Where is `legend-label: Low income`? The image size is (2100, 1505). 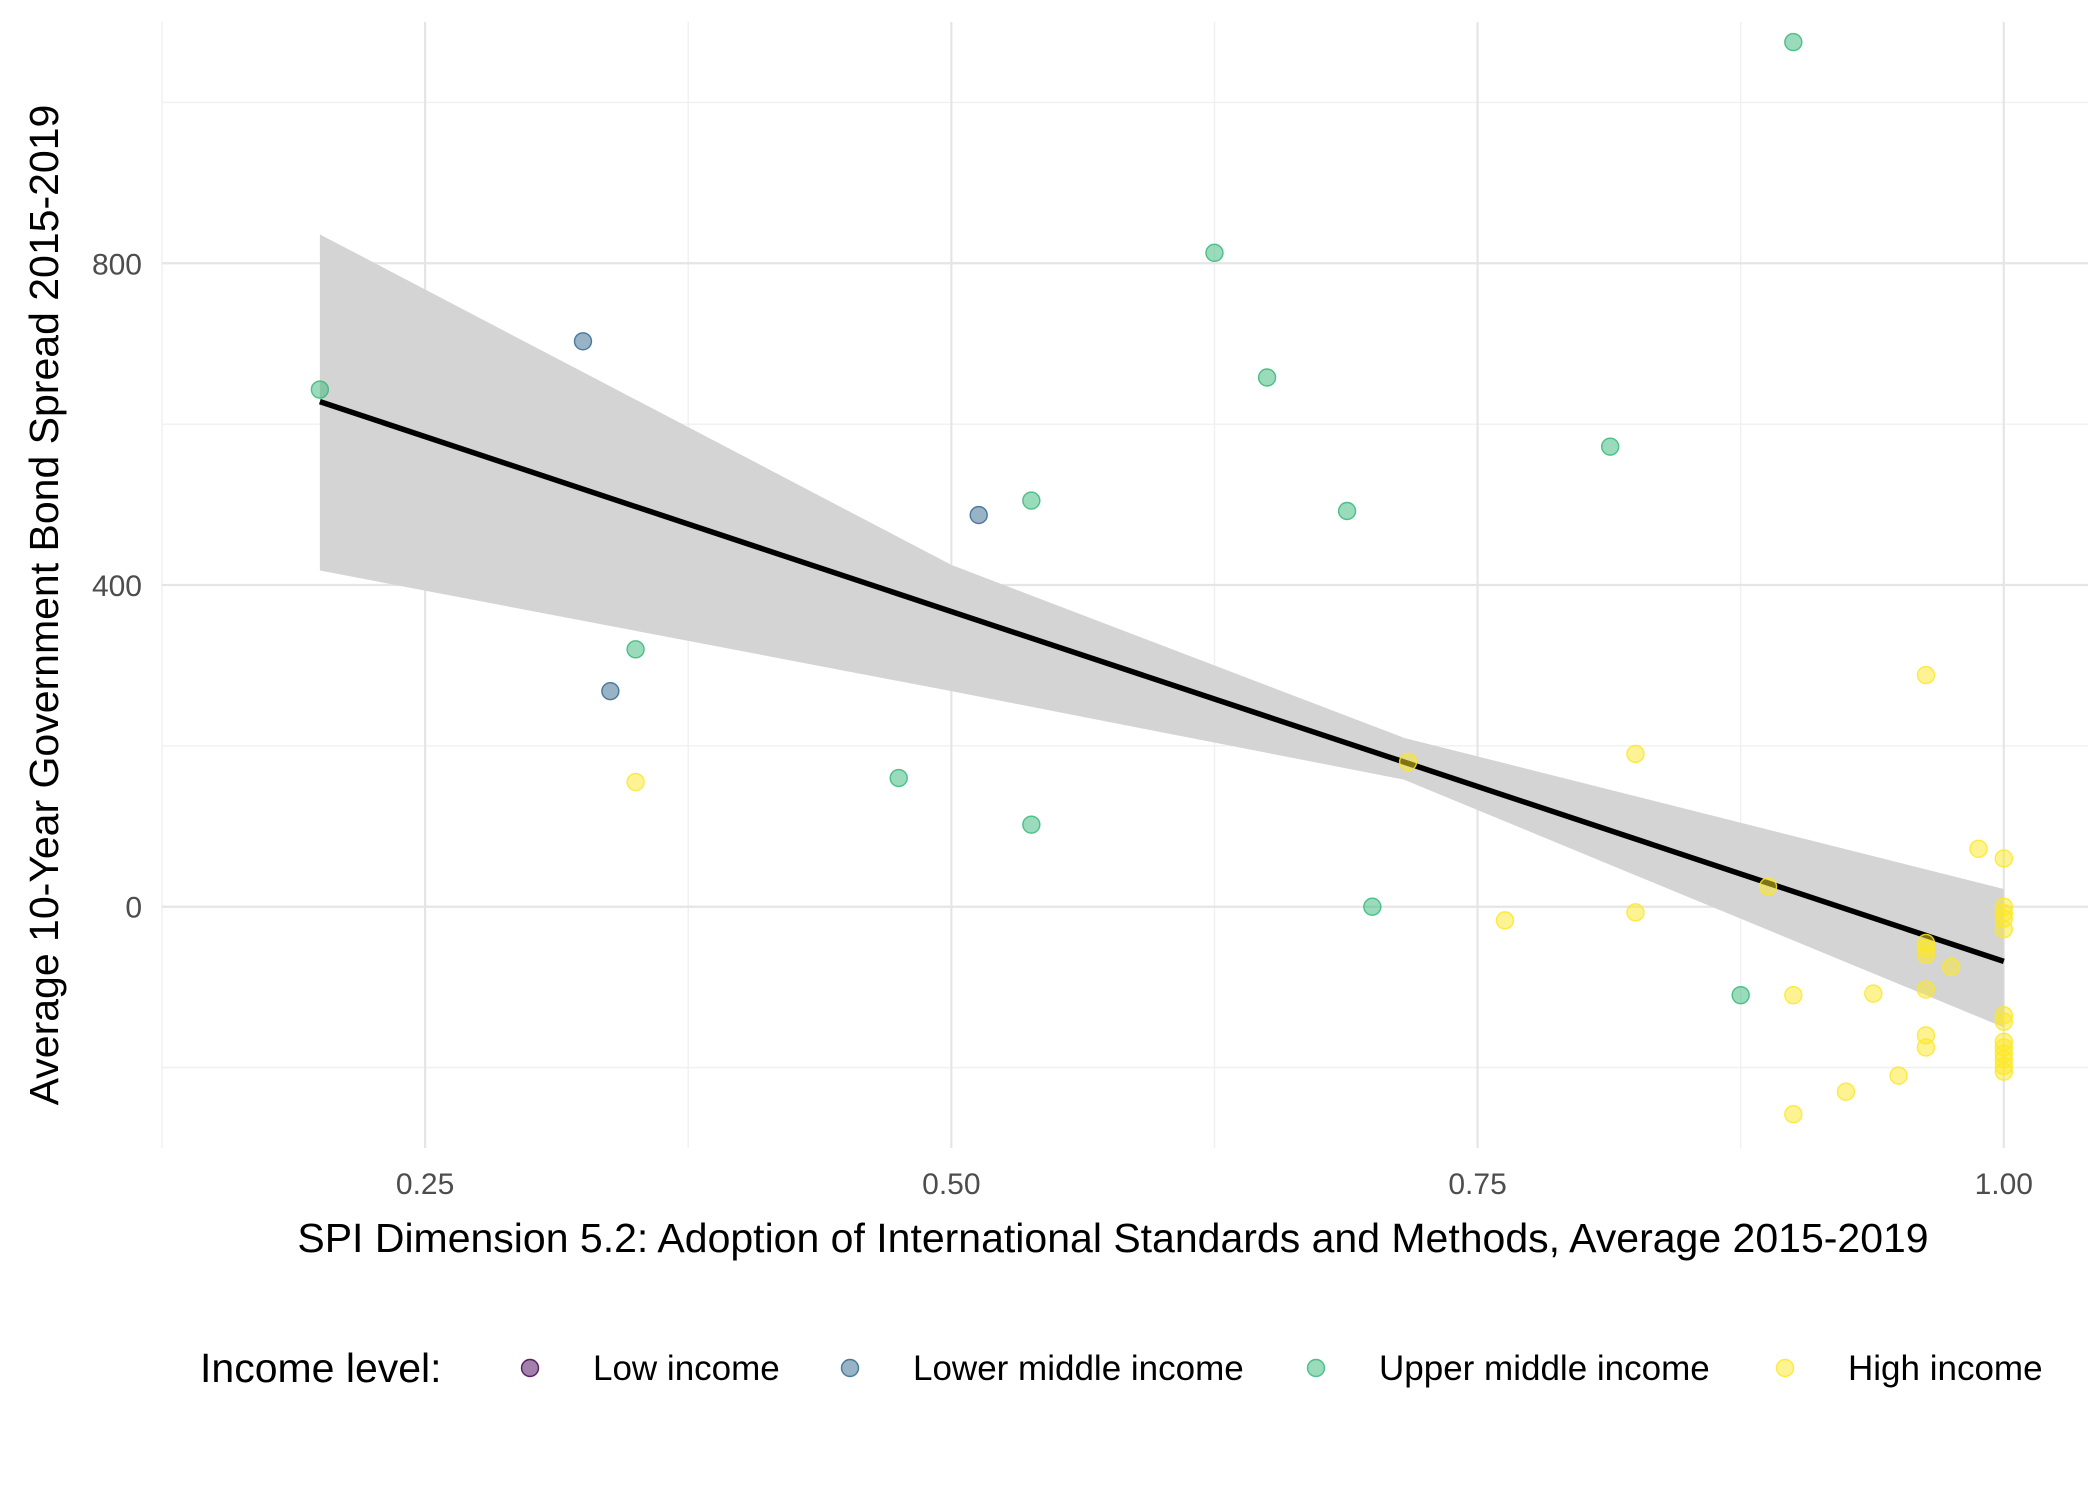
legend-label: Low income is located at coordinates (686, 1368).